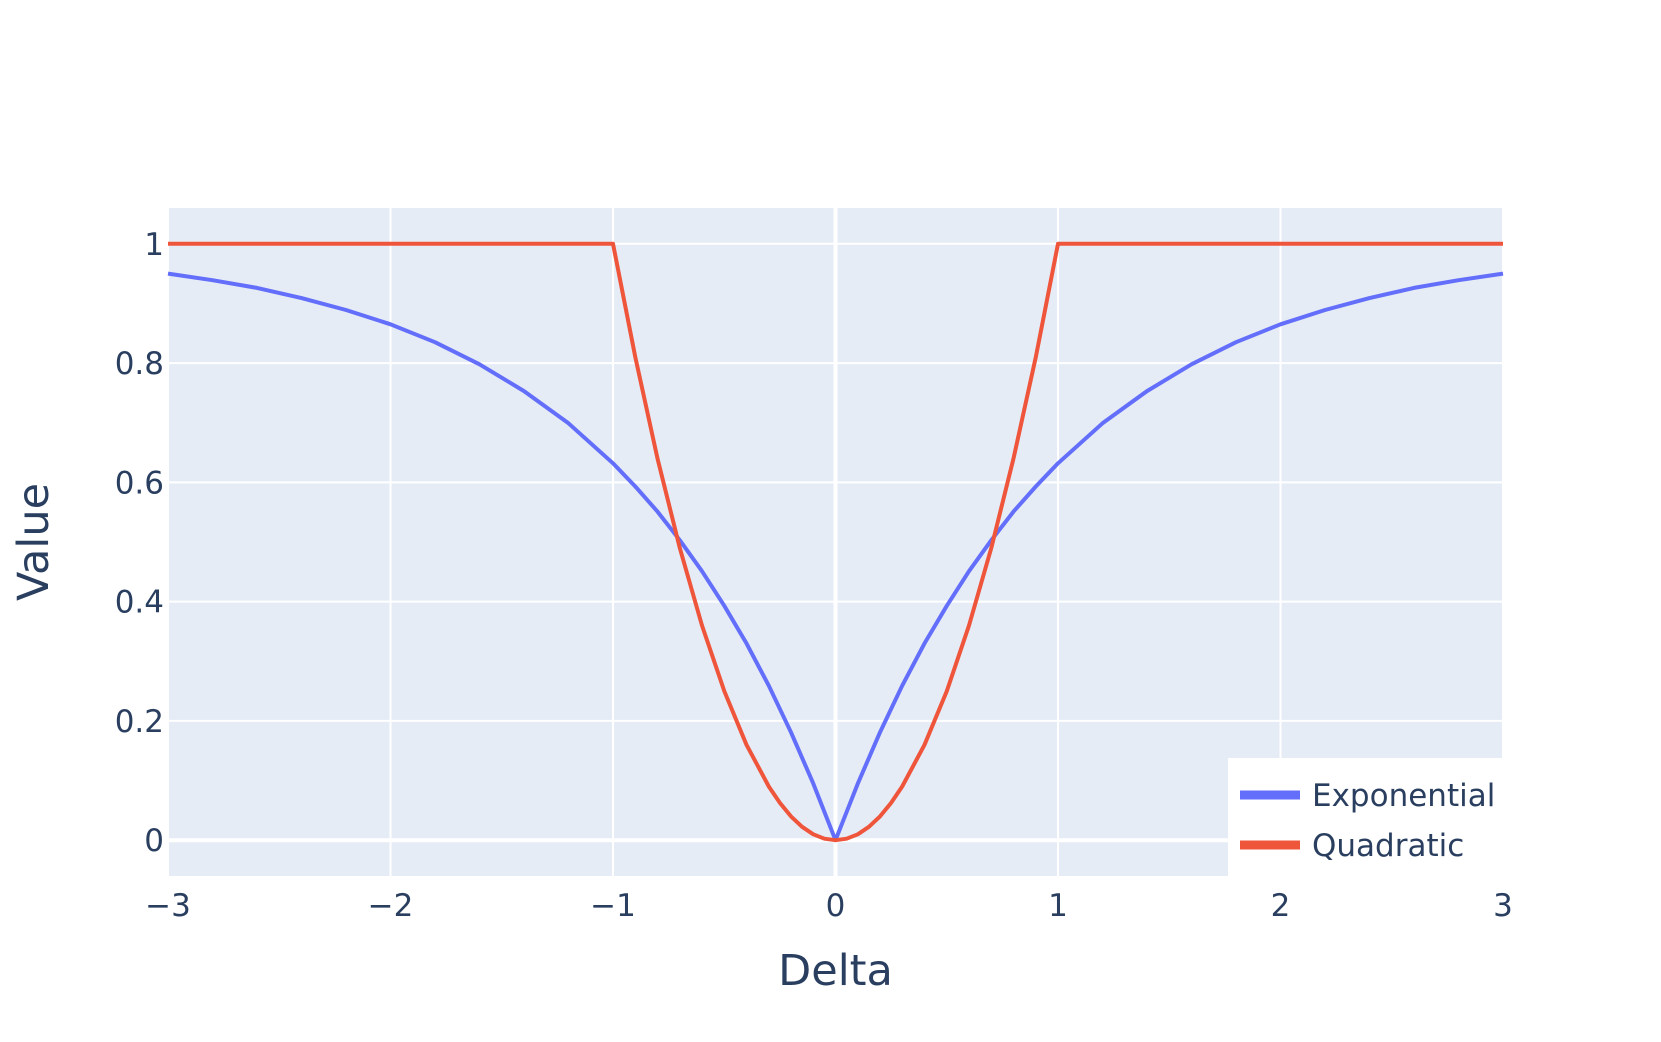  Describe the element at coordinates (1403, 796) in the screenshot. I see `legend-label-exponential: Exponential` at that location.